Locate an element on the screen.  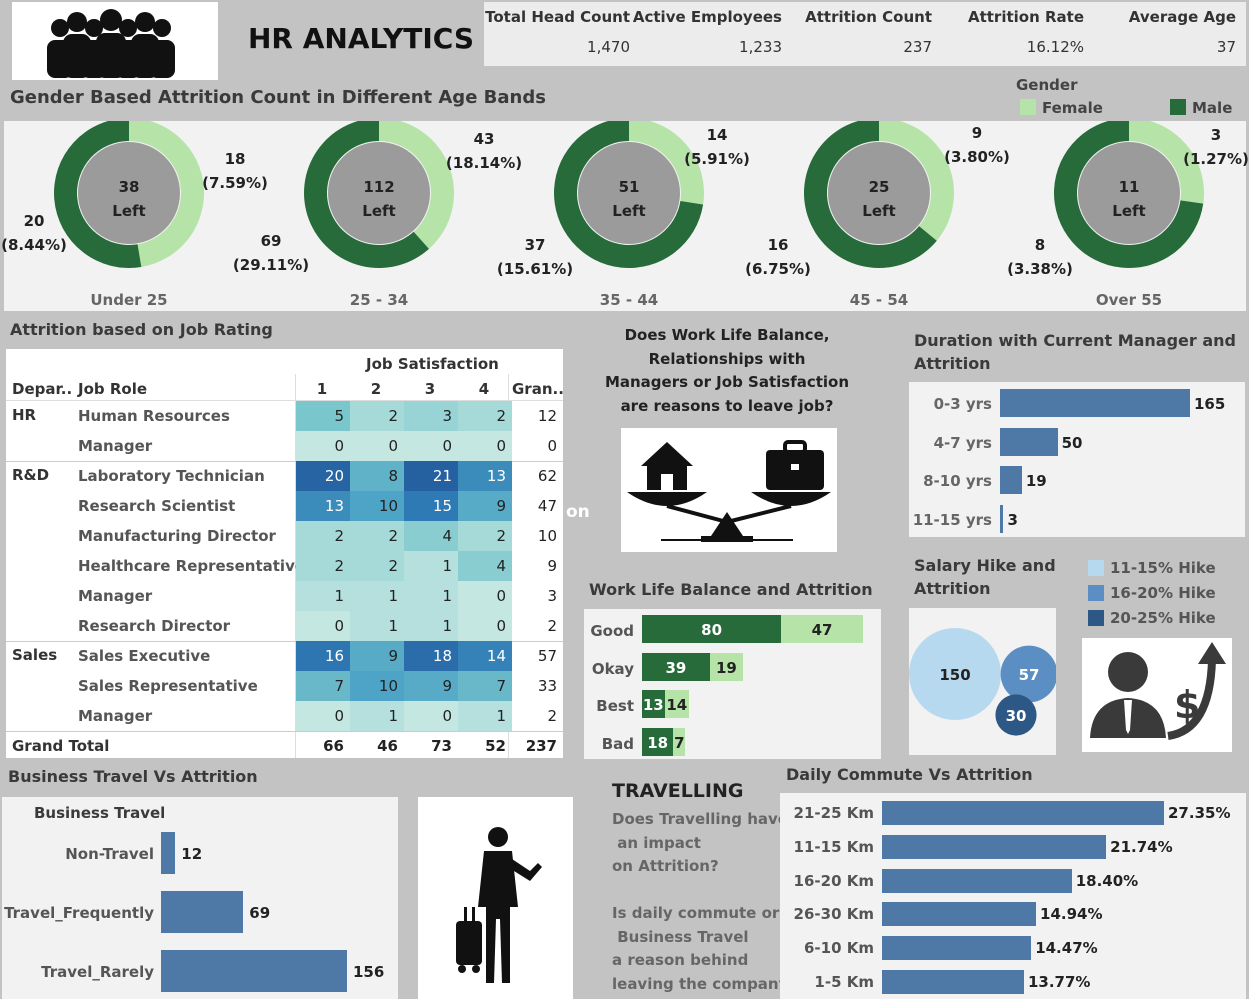
donut-center is located at coordinates (879, 193).